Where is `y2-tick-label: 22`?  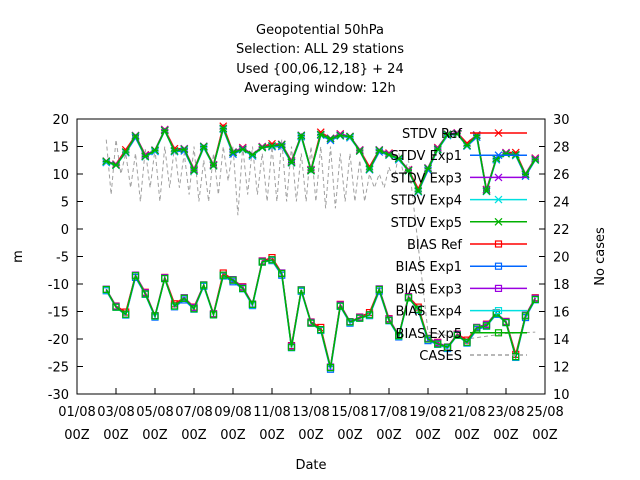 y2-tick-label: 22 is located at coordinates (561, 230).